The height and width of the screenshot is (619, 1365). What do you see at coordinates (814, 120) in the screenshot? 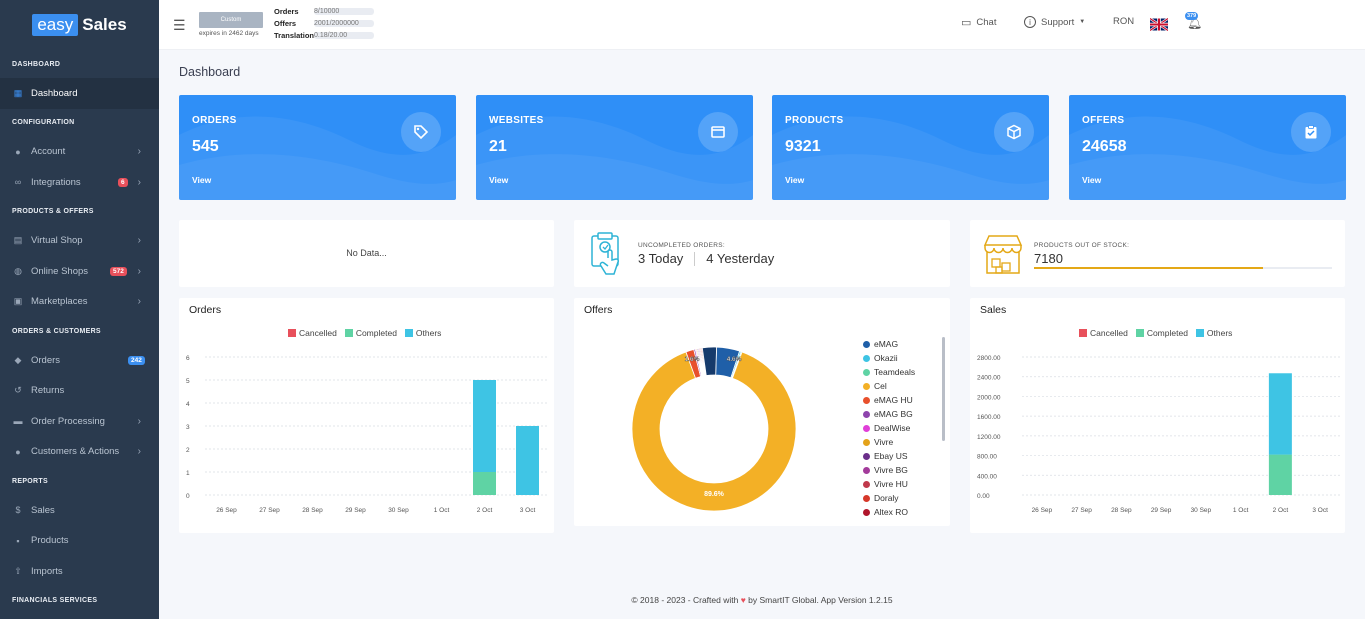
I see `stat-label: PRODUCTS` at bounding box center [814, 120].